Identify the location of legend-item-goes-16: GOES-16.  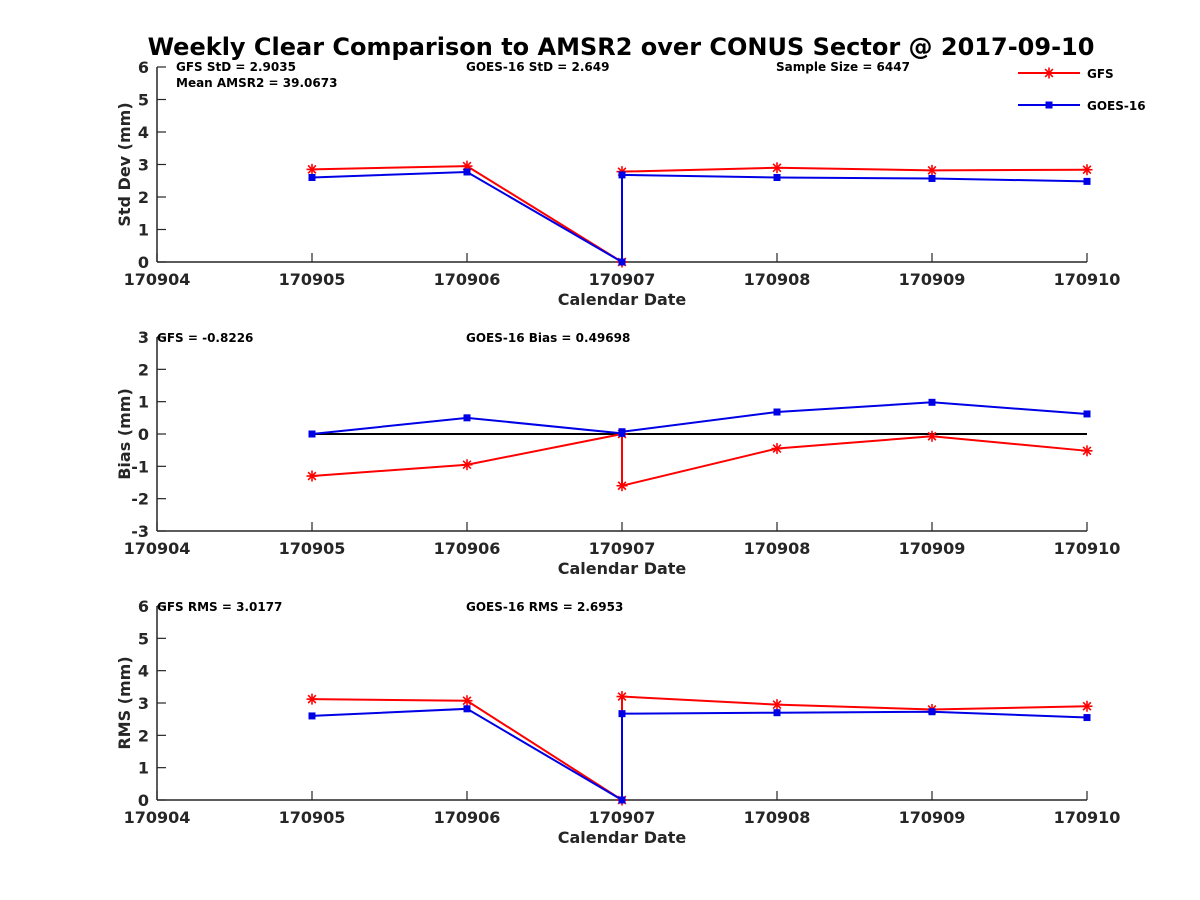
(1082, 106).